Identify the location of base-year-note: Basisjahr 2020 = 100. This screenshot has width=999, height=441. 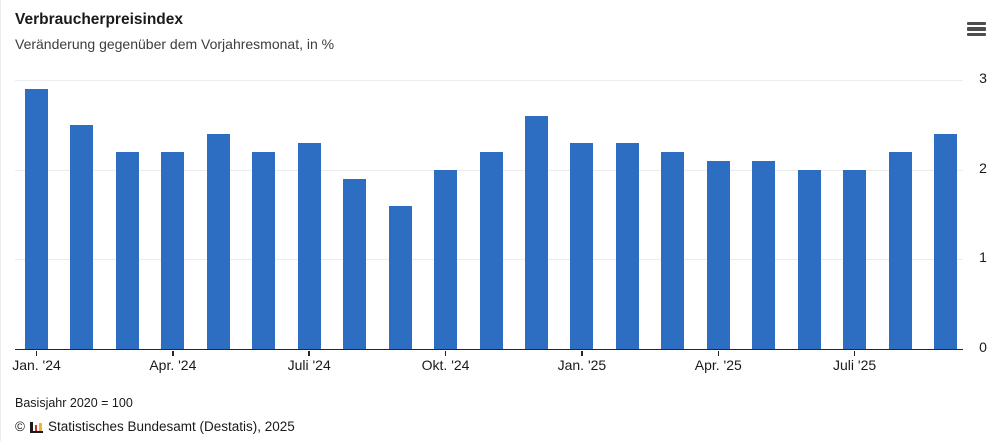
(74, 403).